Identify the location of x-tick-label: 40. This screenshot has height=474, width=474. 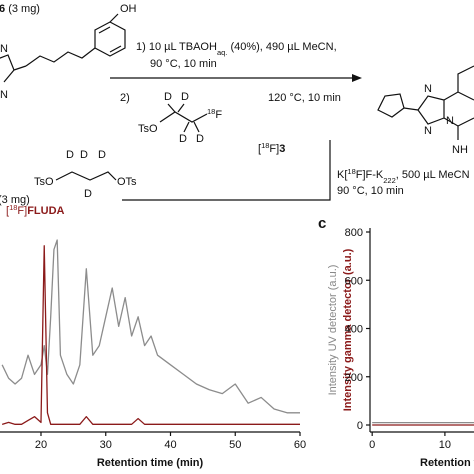
(170, 445).